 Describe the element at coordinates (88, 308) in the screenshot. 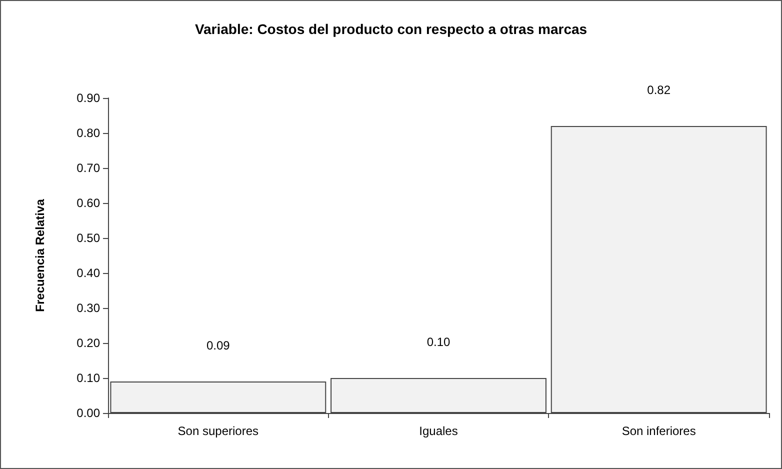

I see `y-tick-label: 0.30` at that location.